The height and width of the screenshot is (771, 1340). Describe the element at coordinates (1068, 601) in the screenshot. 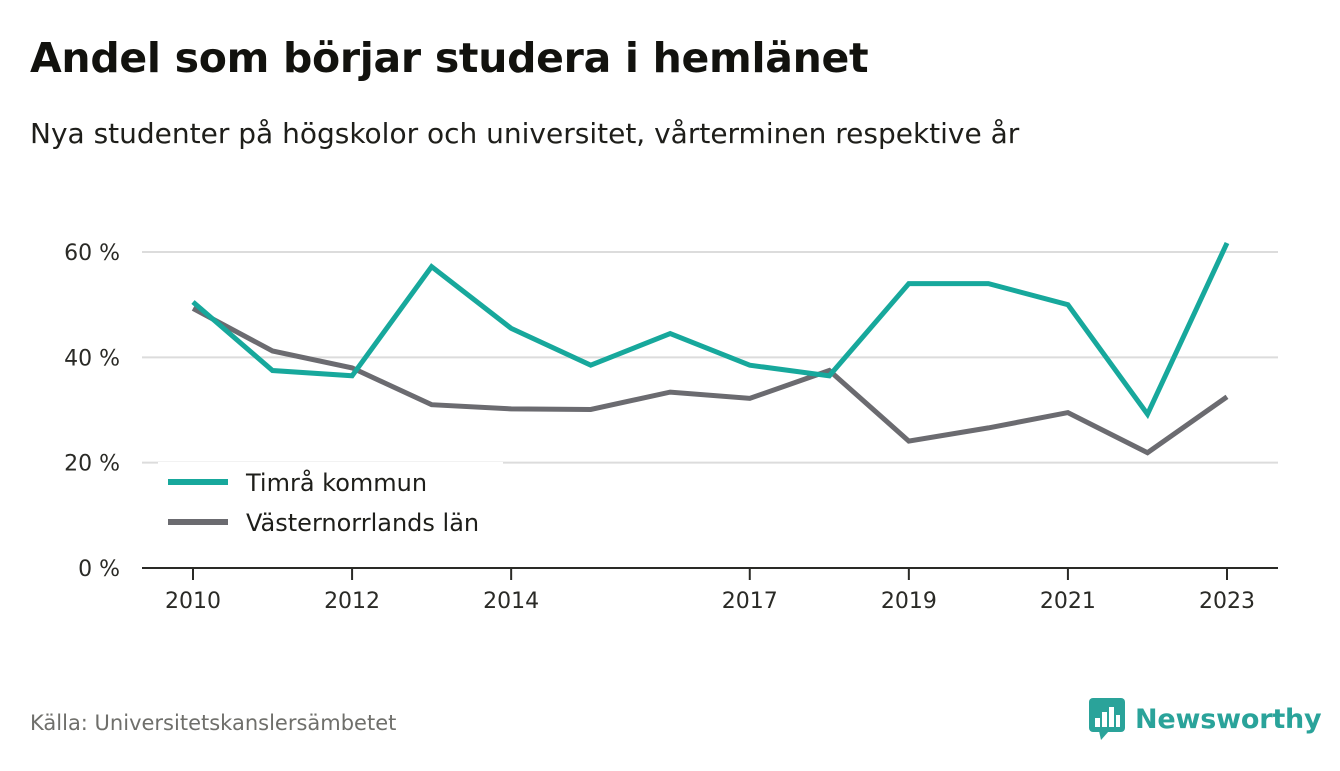

I see `x-tick-label: 2021` at that location.